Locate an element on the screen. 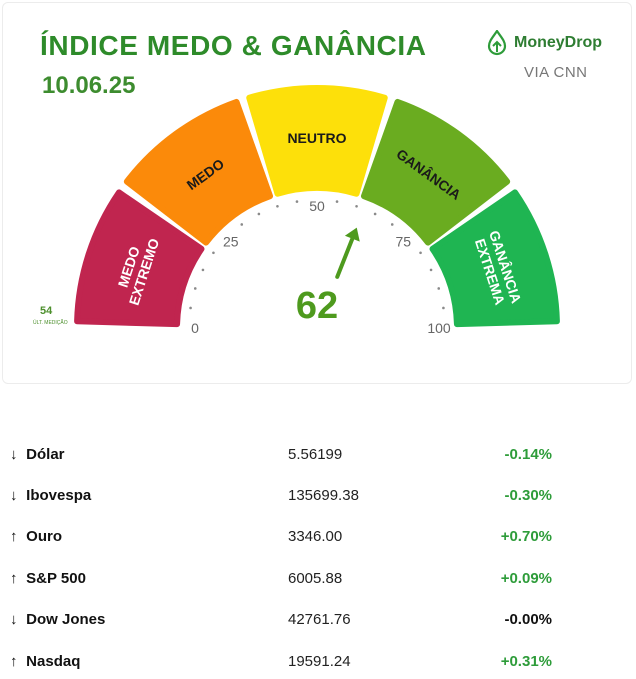  brand-logo: MoneyDrop is located at coordinates (544, 43).